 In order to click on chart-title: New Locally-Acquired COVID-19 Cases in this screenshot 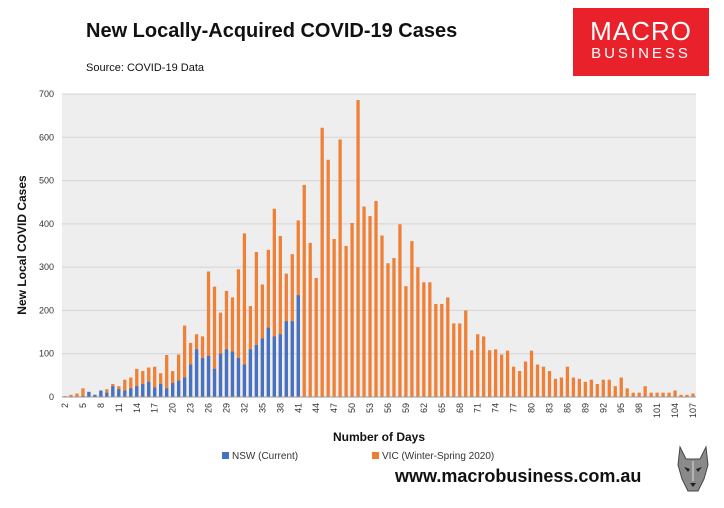, I will do `click(272, 31)`.